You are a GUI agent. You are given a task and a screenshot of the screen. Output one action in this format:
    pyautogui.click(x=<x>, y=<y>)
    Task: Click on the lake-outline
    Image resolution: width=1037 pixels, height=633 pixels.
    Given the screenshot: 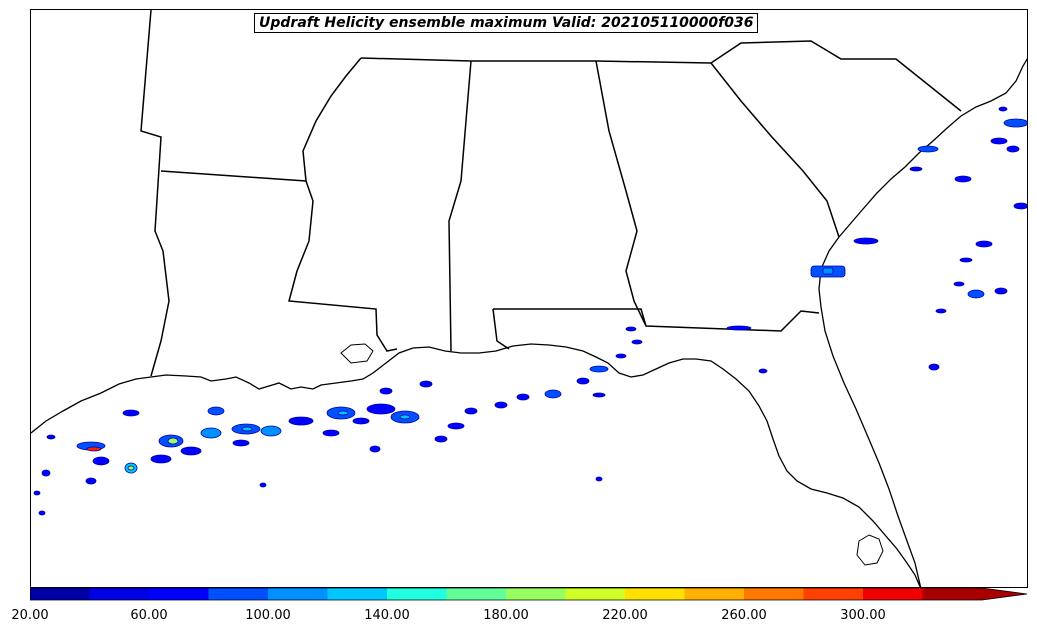 What is the action you would take?
    pyautogui.click(x=357, y=353)
    